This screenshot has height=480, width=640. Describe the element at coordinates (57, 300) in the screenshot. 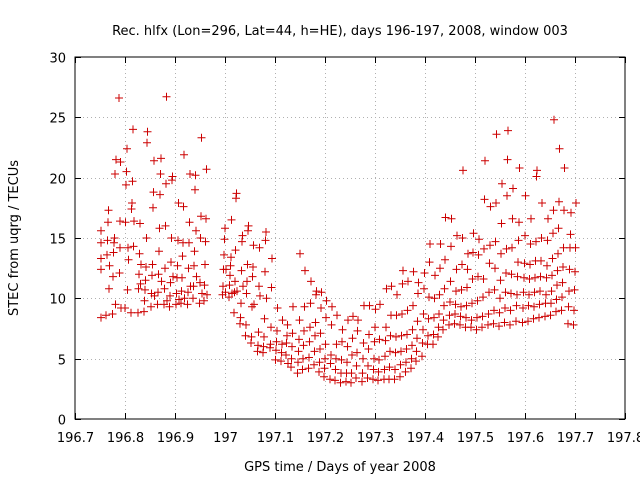

I see `y-tick-label: 10` at that location.